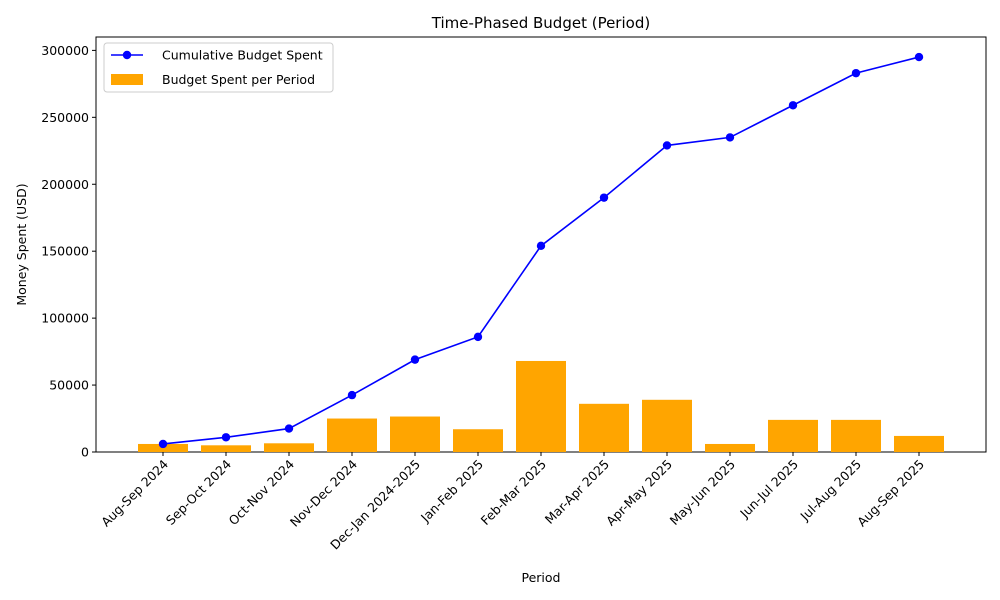  I want to click on x-tick-label: May-Jun 2025, so click(703, 493).